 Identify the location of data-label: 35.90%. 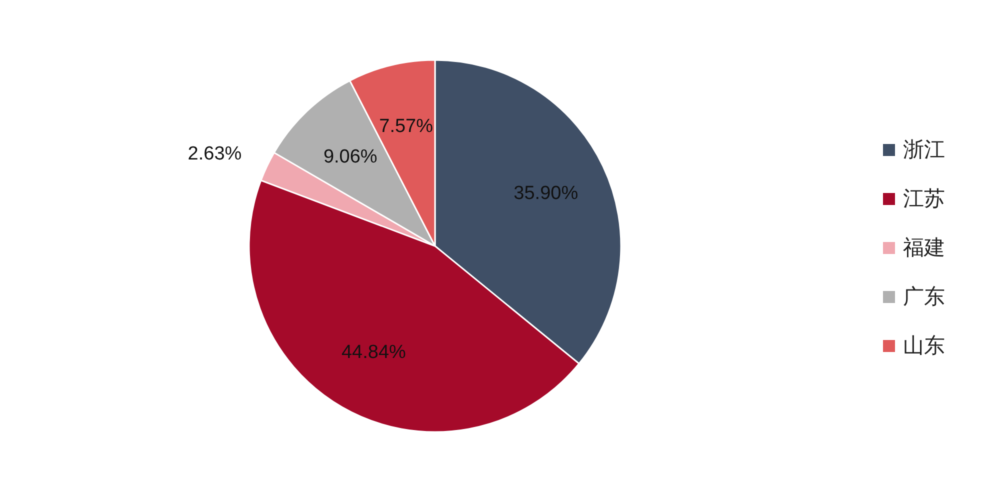
(546, 193).